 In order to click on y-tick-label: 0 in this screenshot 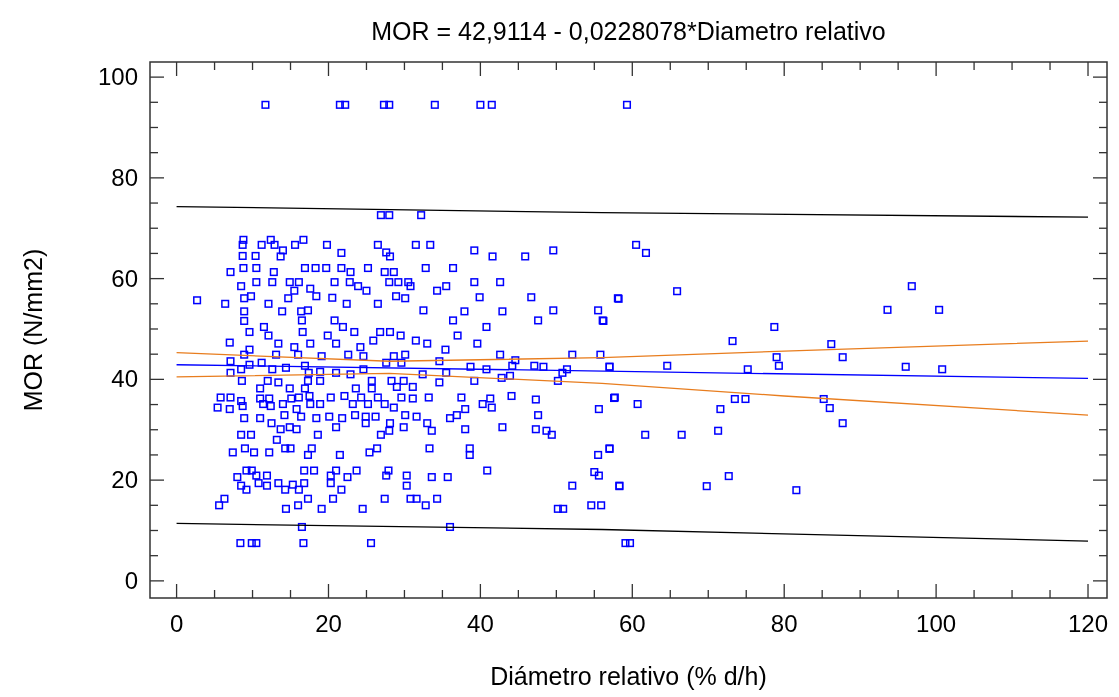, I will do `click(131, 580)`.